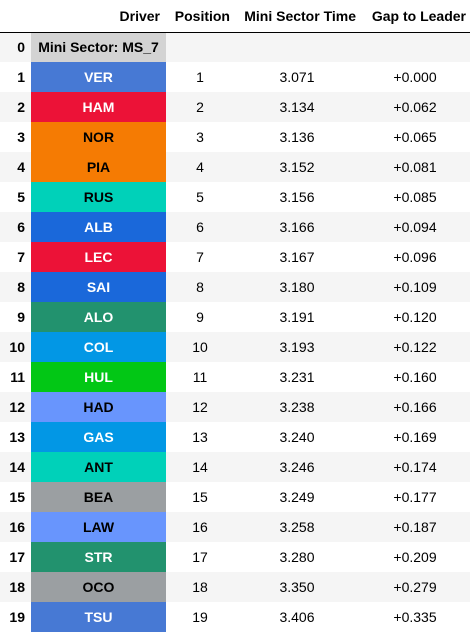  What do you see at coordinates (415, 317) in the screenshot?
I see `gap-cell: +0.120` at bounding box center [415, 317].